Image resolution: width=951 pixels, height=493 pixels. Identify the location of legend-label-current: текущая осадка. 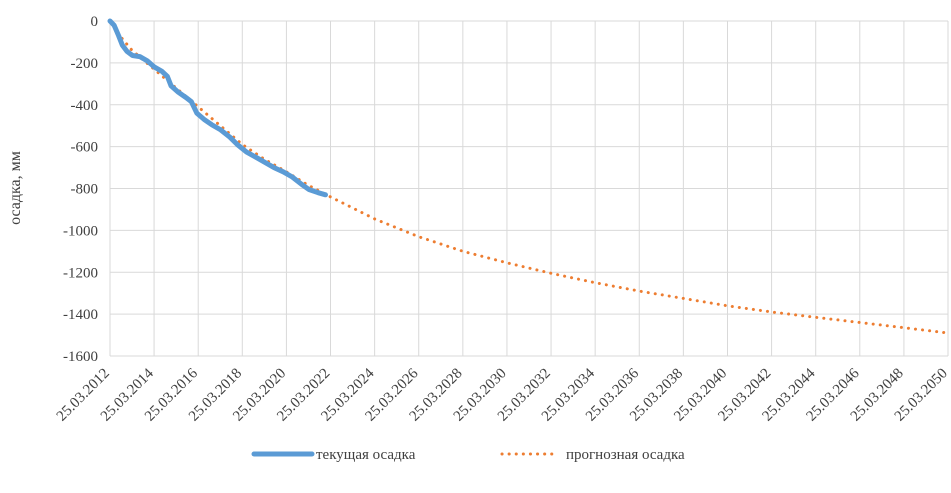
(366, 455).